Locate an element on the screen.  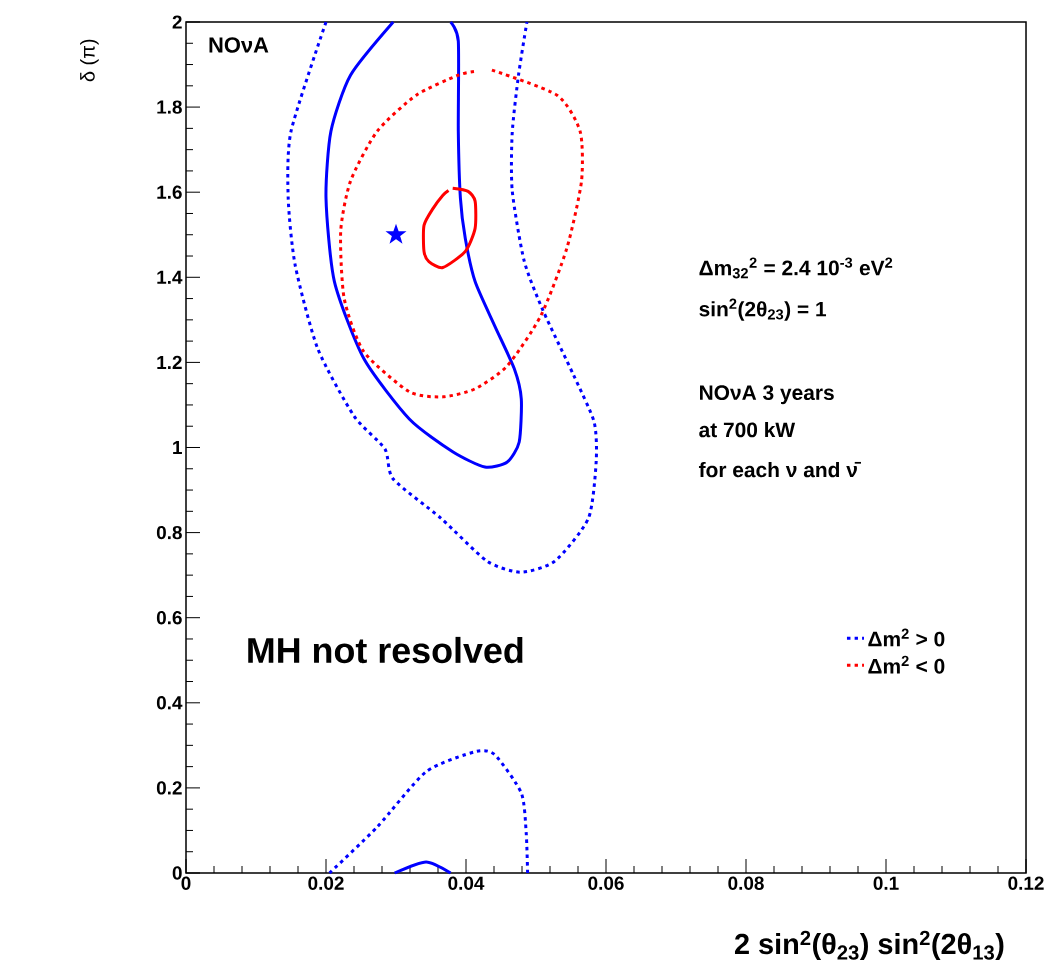
y-tick-label: 1.6 is located at coordinates (169, 192).